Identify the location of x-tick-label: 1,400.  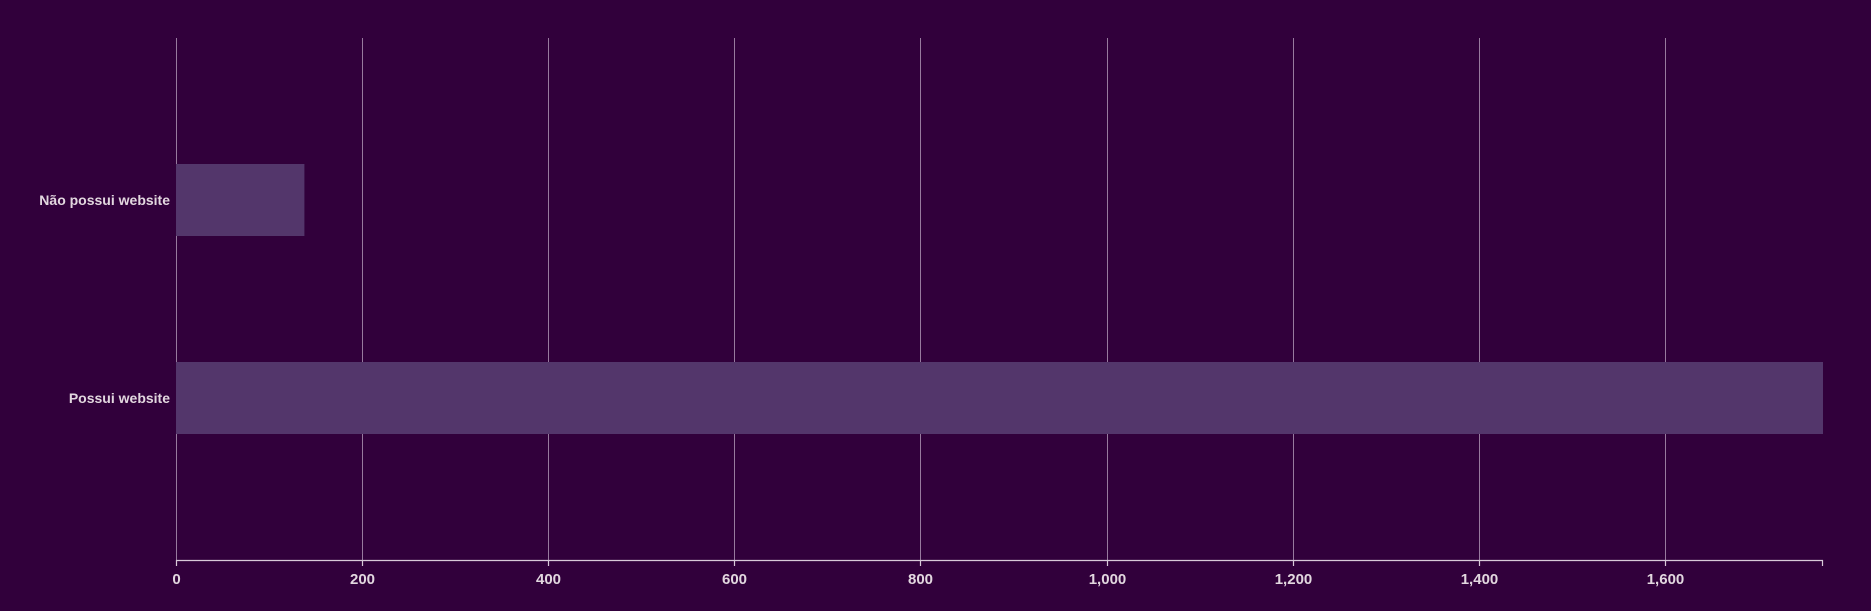
(1480, 579).